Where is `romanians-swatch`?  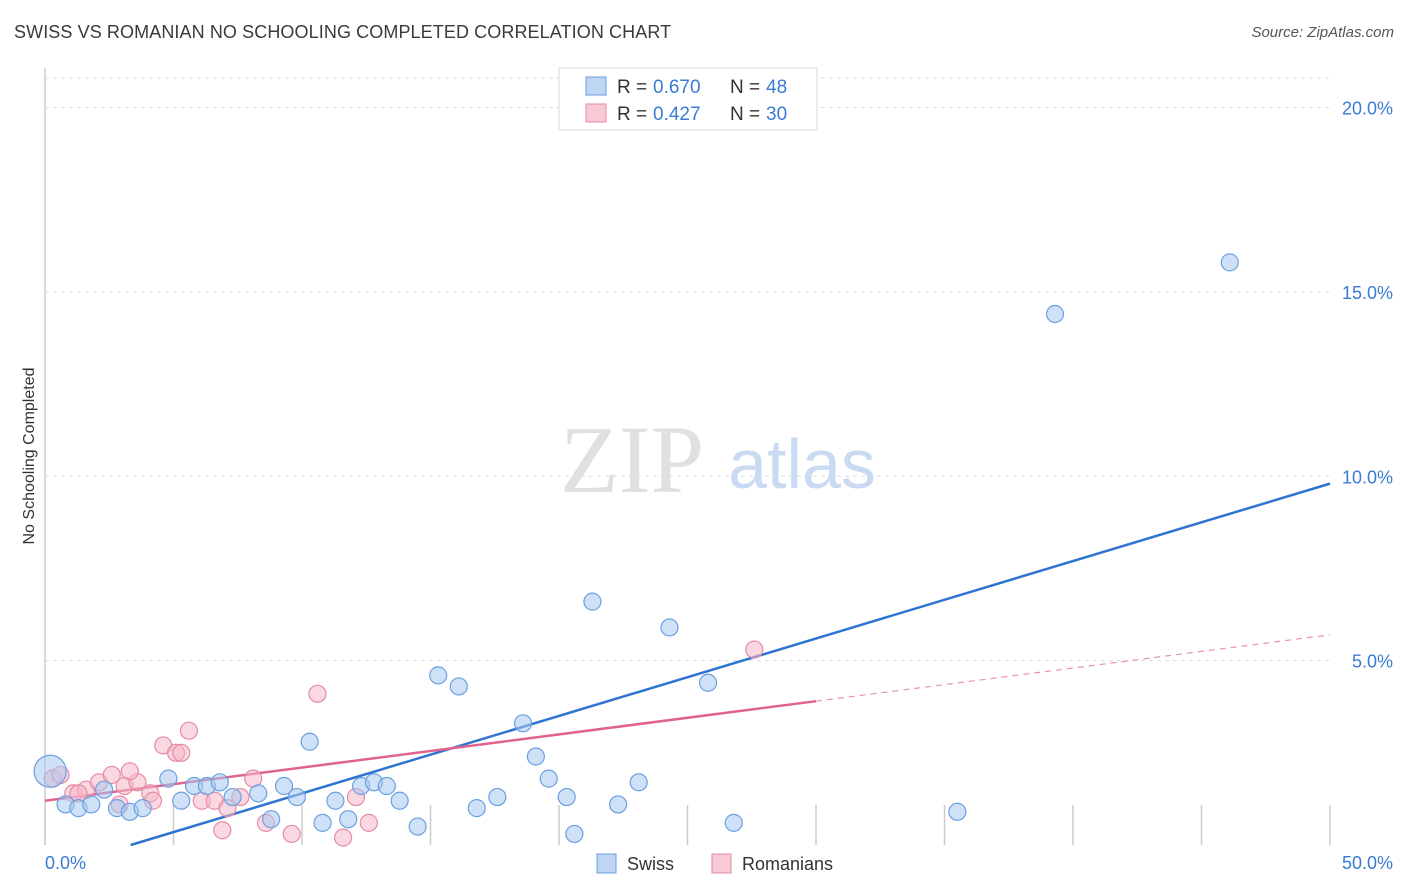
romanians-swatch is located at coordinates (596, 113).